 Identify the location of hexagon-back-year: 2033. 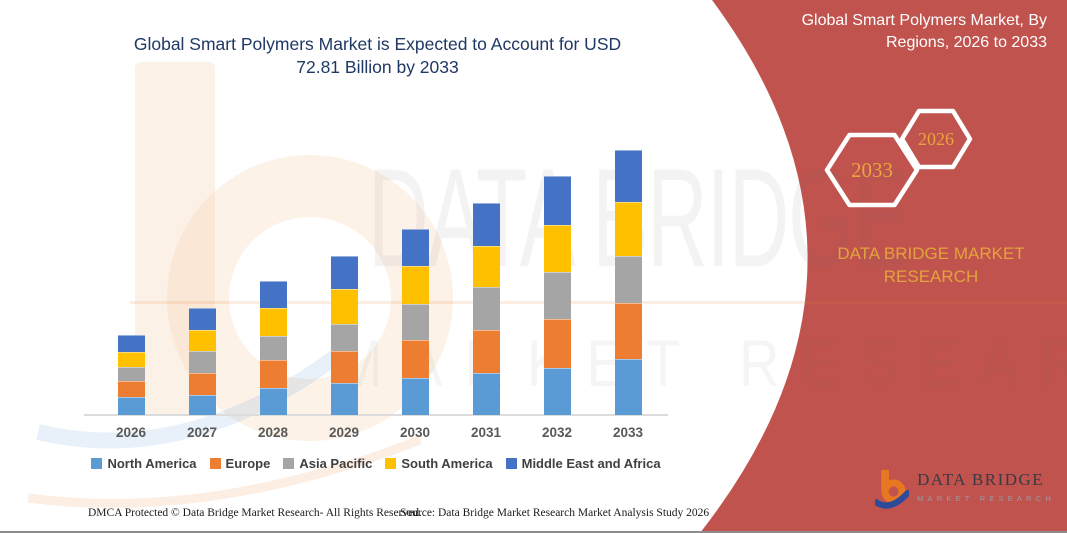
(872, 170).